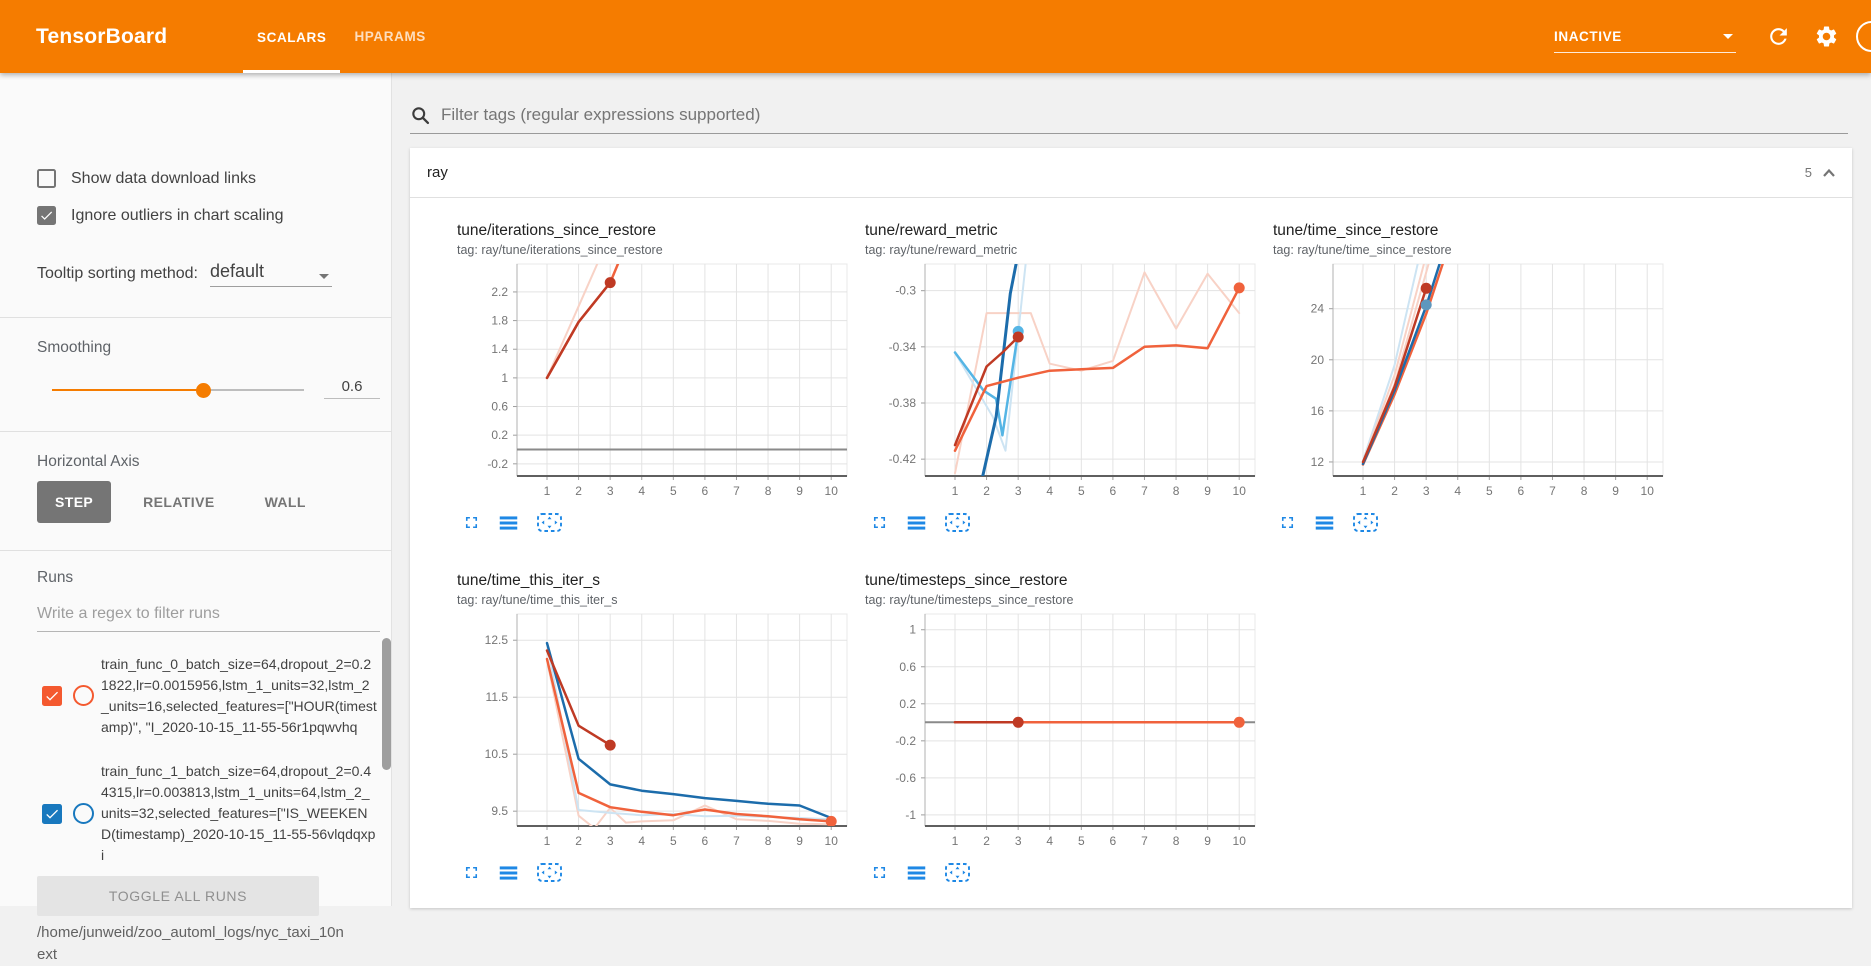  What do you see at coordinates (499, 321) in the screenshot?
I see `svg-text: 1.8` at bounding box center [499, 321].